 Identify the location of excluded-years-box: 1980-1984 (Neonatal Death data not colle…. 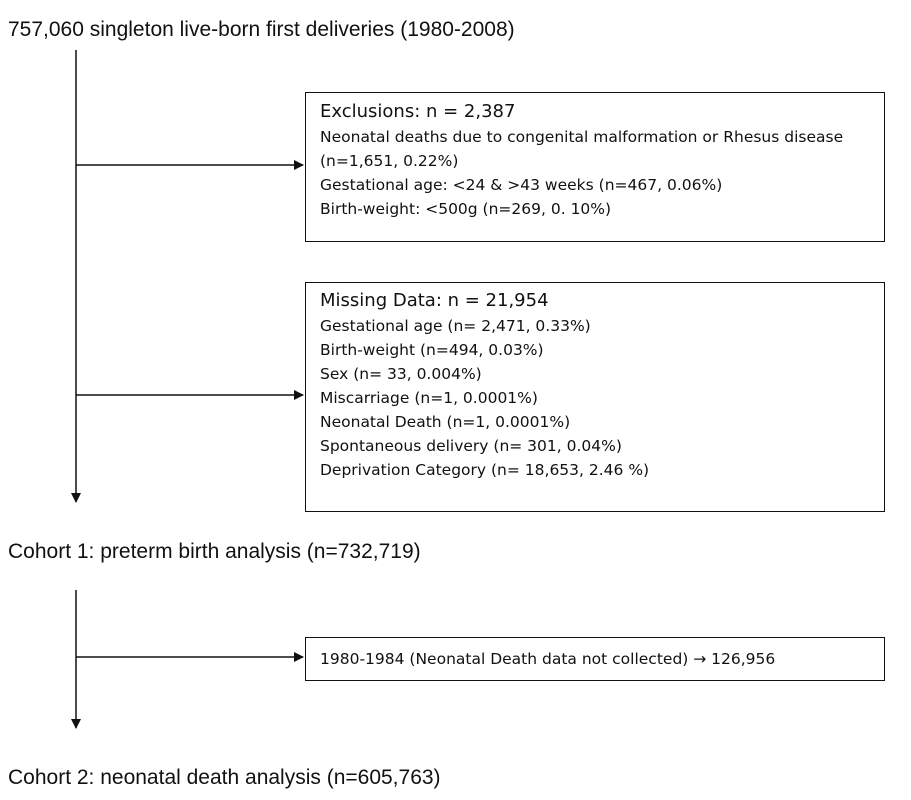
(595, 659).